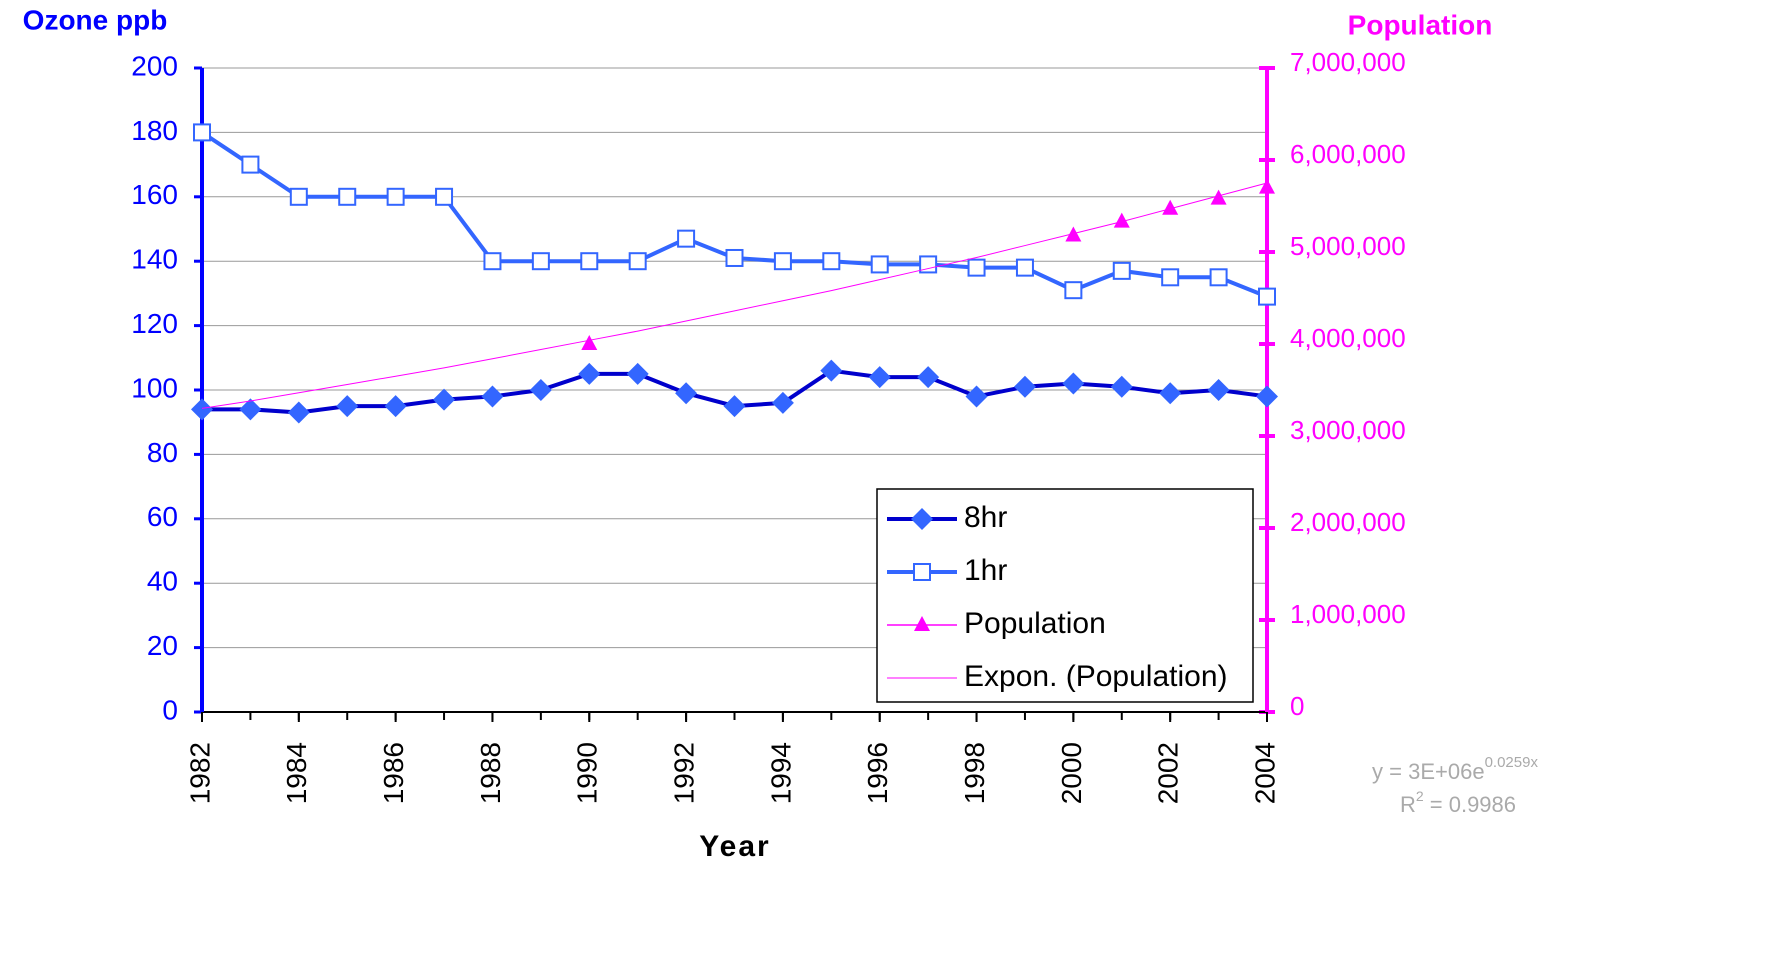 The image size is (1773, 976). I want to click on r-squared: R2 = 0.9986, so click(1458, 802).